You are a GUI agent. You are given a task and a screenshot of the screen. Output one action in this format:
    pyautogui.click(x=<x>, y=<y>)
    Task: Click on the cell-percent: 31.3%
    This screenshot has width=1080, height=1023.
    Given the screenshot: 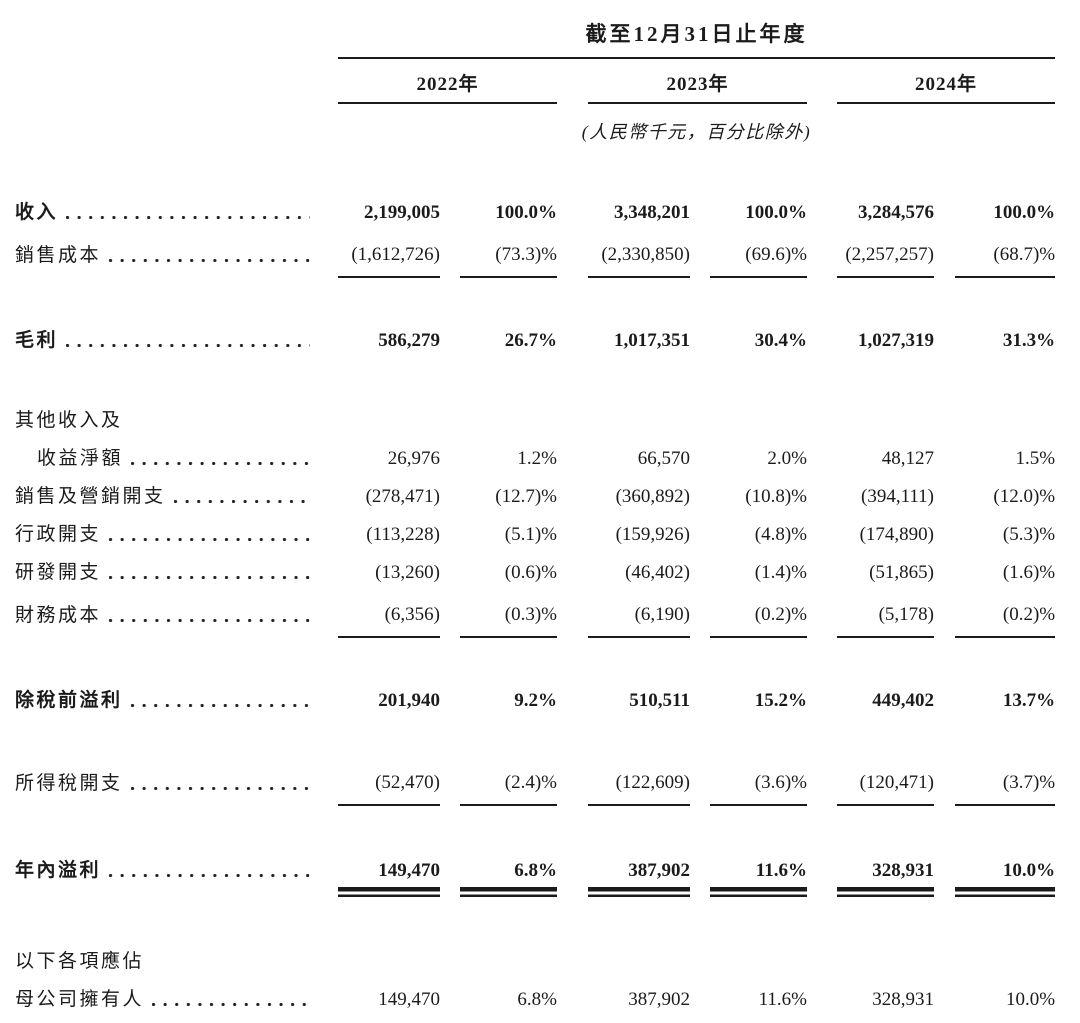 What is the action you would take?
    pyautogui.click(x=1029, y=340)
    